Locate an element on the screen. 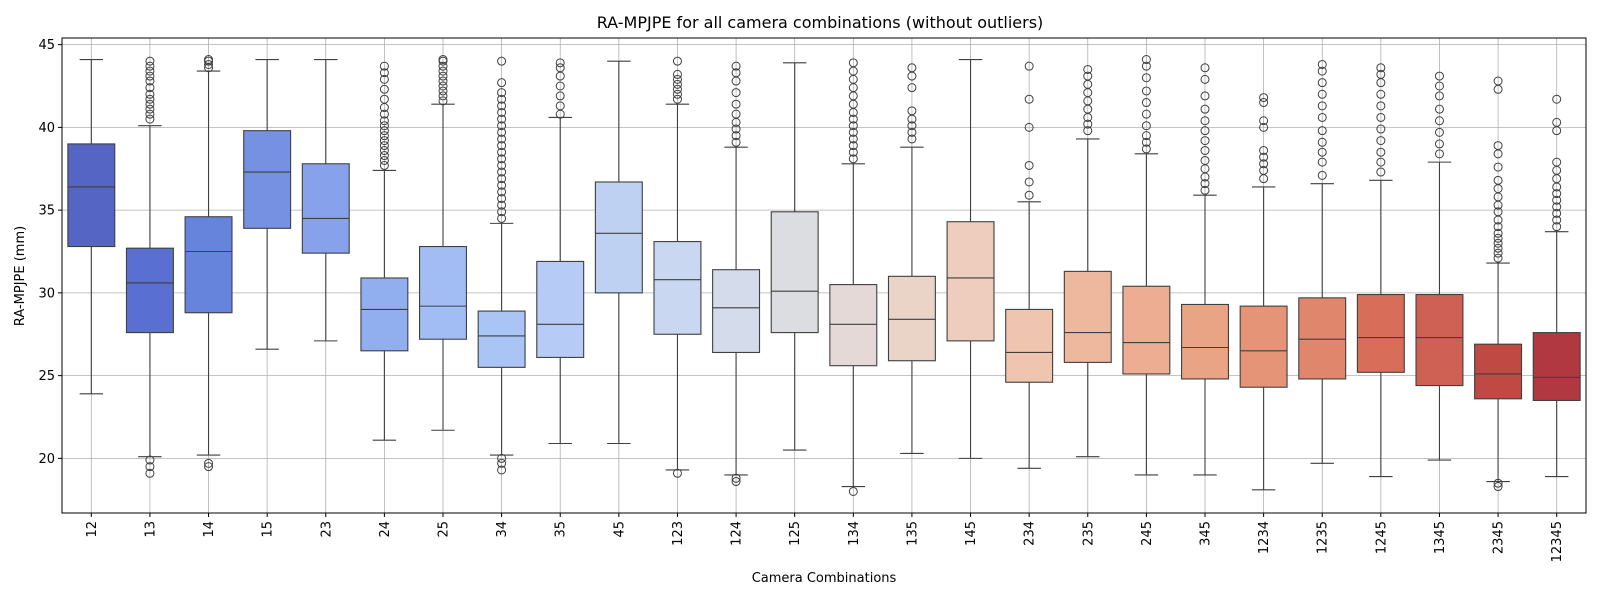 This screenshot has width=1600, height=600. x-tick-label: 24 is located at coordinates (385, 529).